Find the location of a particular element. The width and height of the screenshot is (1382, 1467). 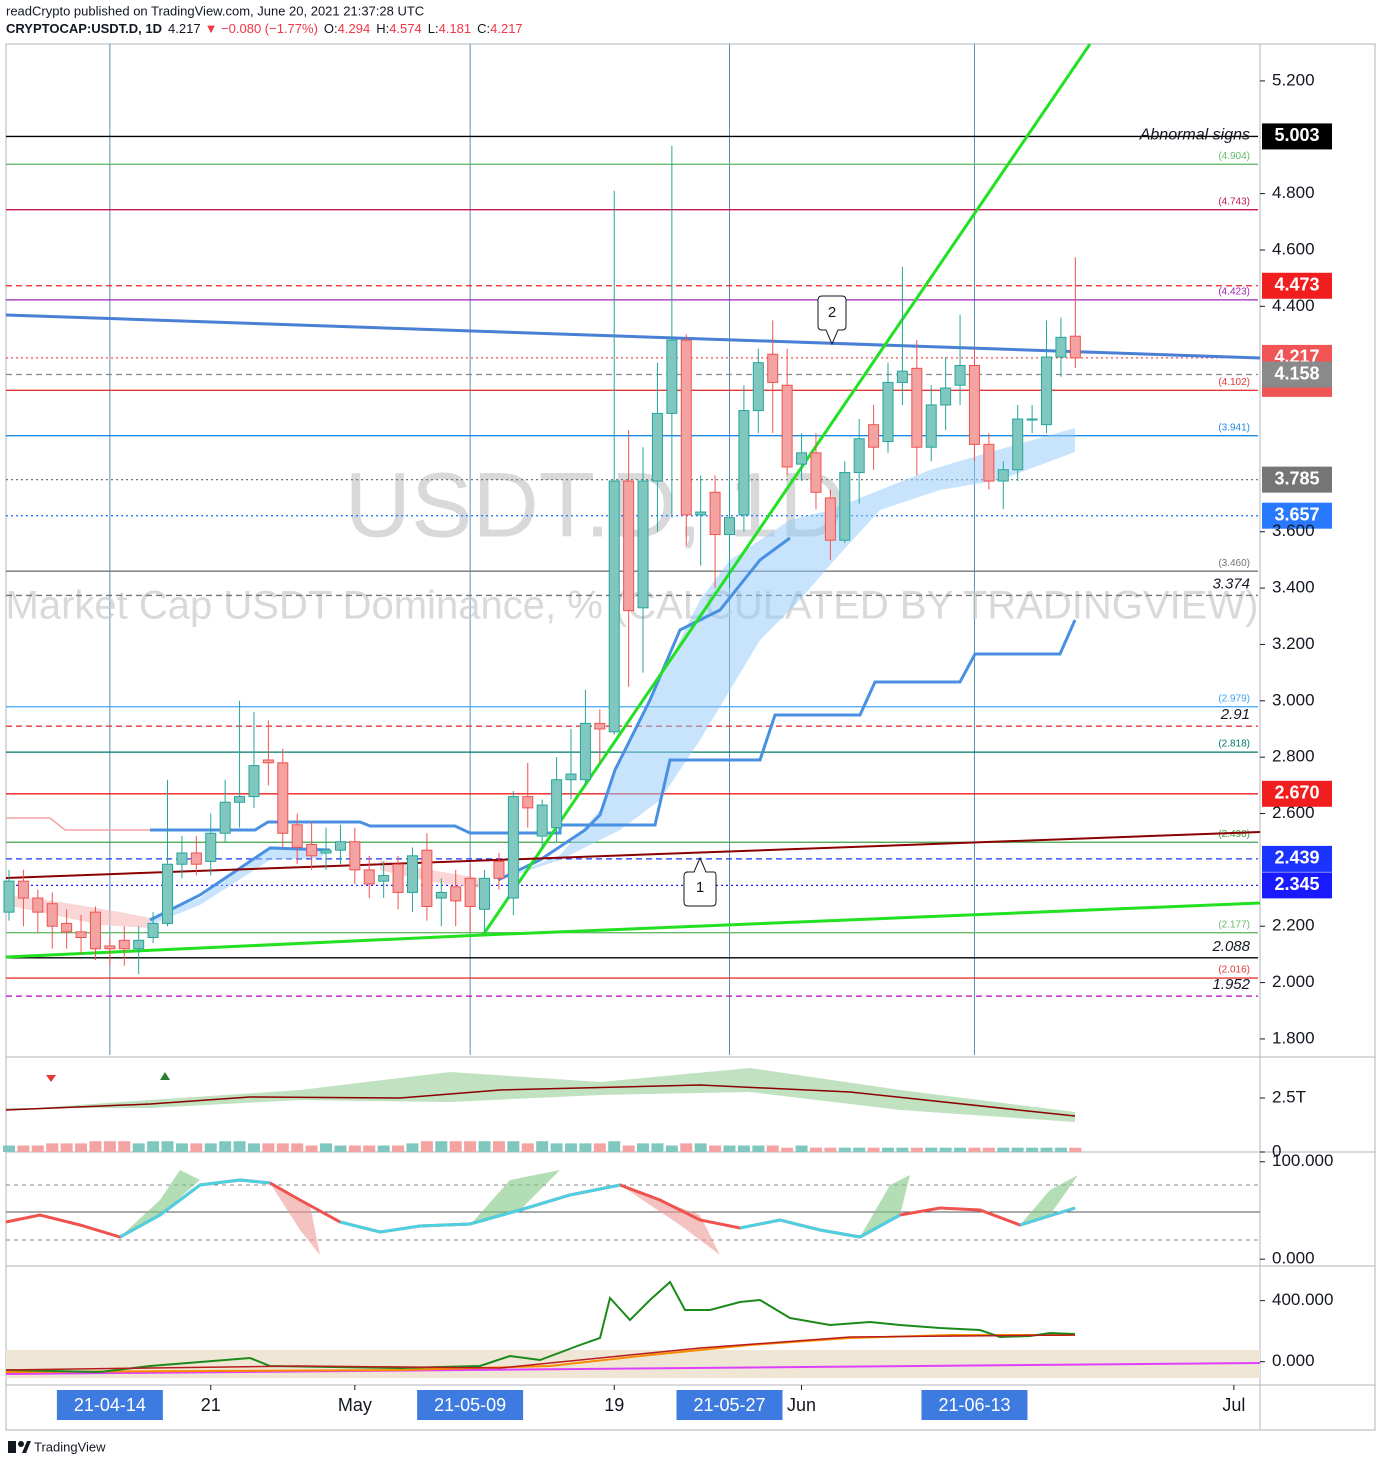

logo: TradingView is located at coordinates (57, 1446).